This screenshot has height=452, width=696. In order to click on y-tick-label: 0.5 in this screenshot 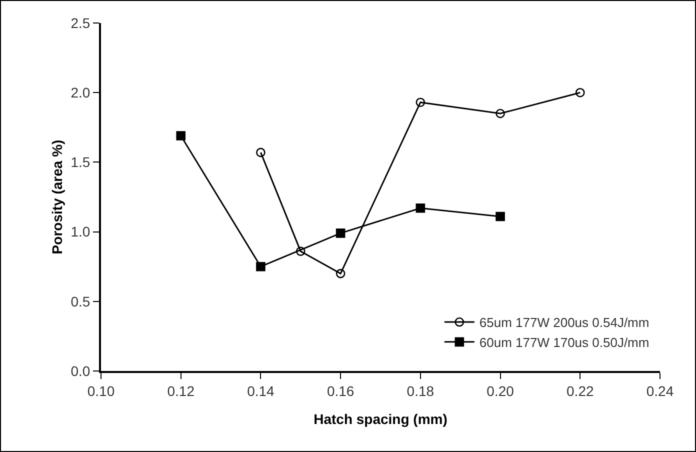, I will do `click(80, 301)`.